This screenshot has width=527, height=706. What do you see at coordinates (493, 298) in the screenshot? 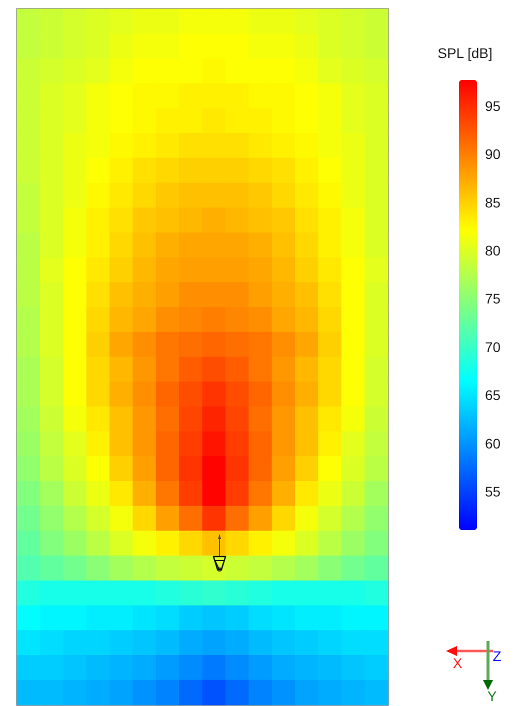
I see `color-bar-label: 75` at bounding box center [493, 298].